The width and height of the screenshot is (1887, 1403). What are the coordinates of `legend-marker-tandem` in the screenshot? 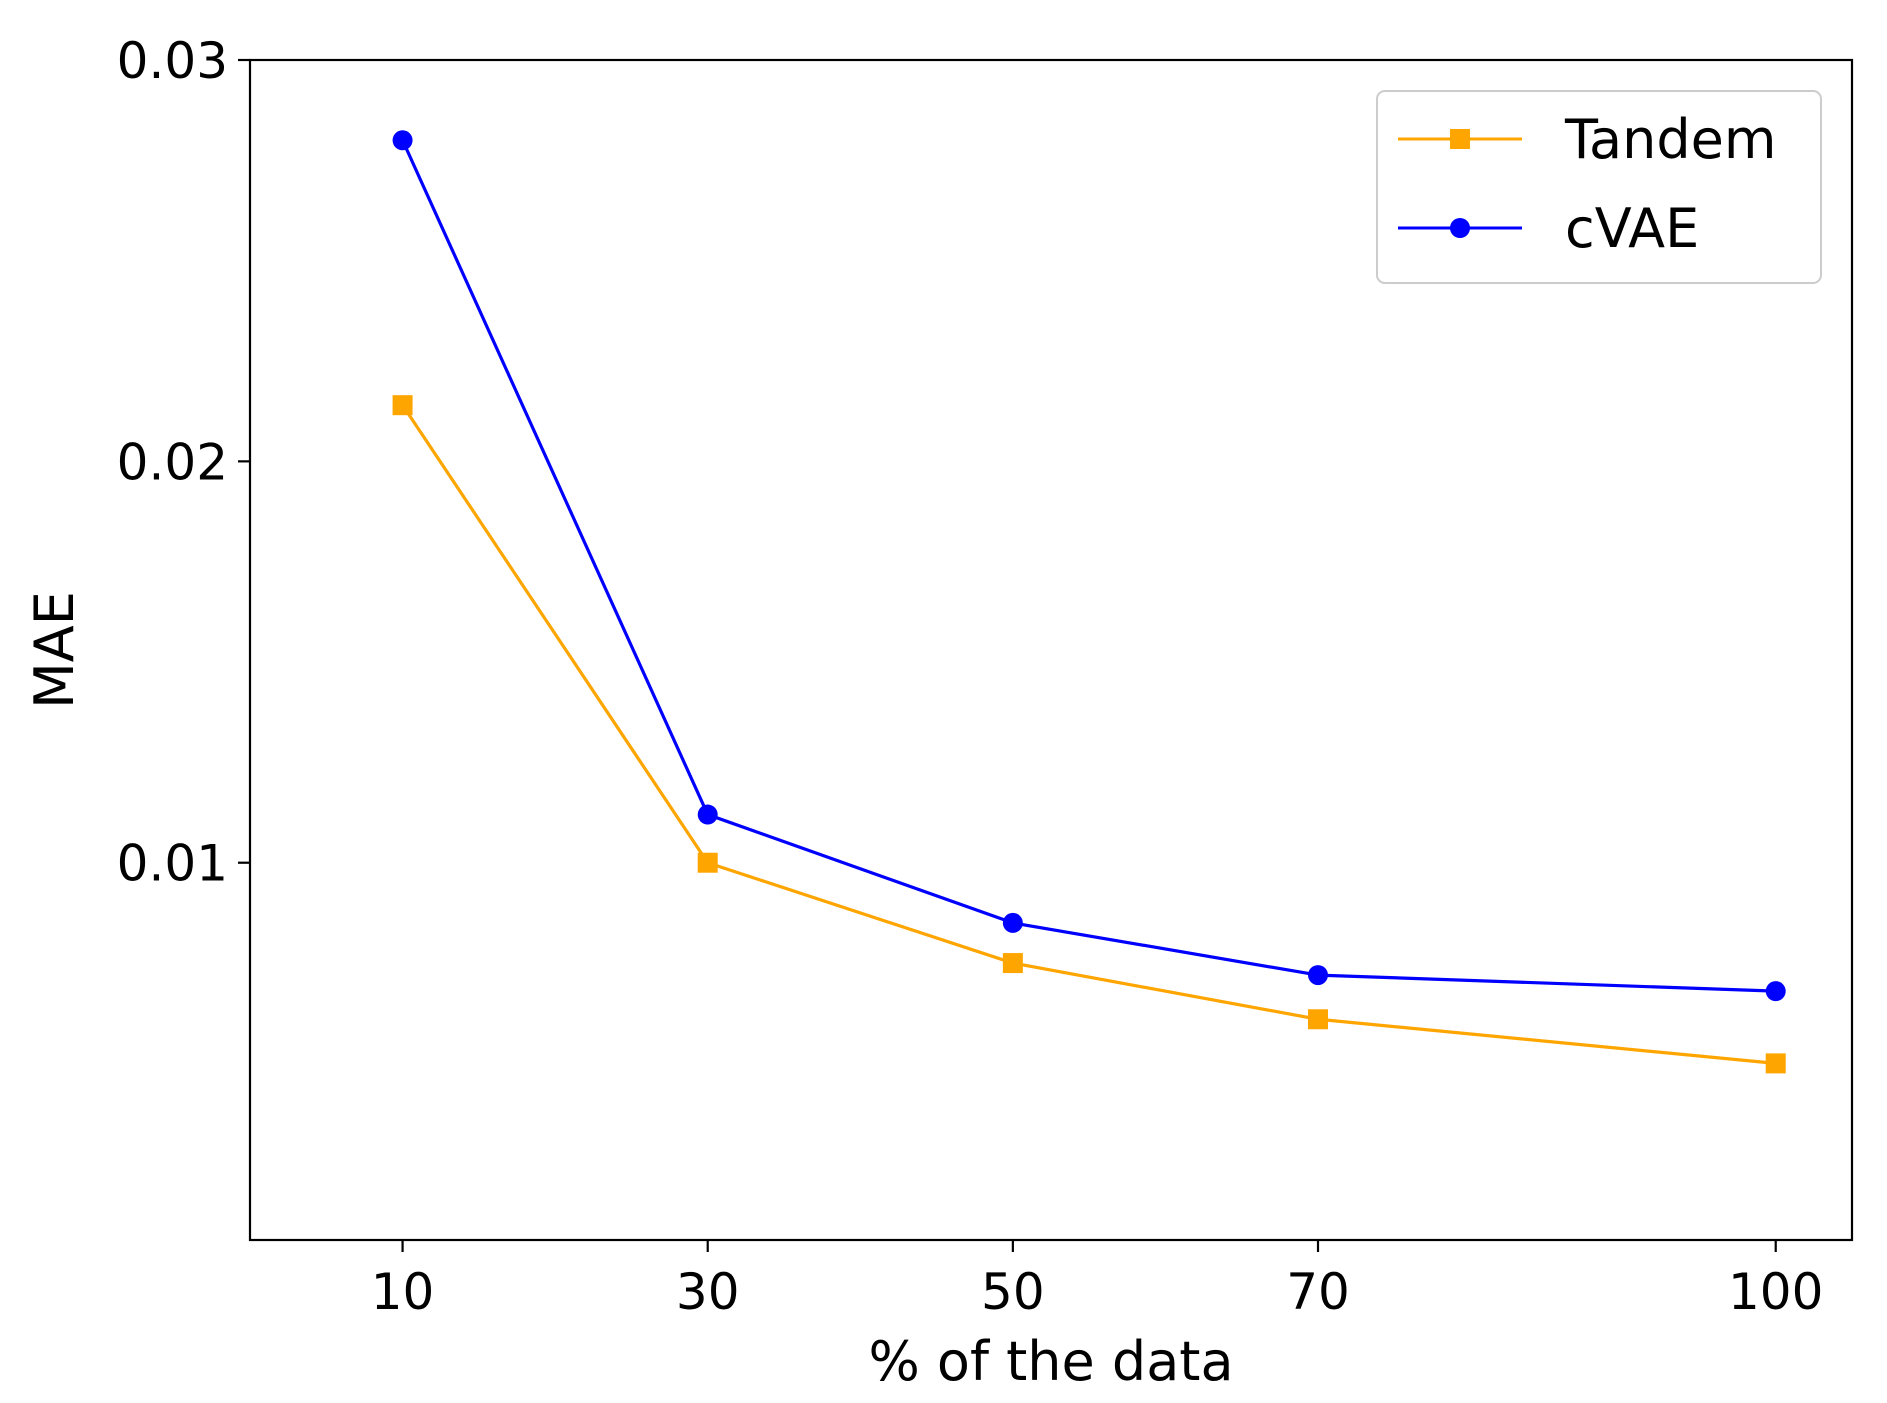 It's located at (1460, 139).